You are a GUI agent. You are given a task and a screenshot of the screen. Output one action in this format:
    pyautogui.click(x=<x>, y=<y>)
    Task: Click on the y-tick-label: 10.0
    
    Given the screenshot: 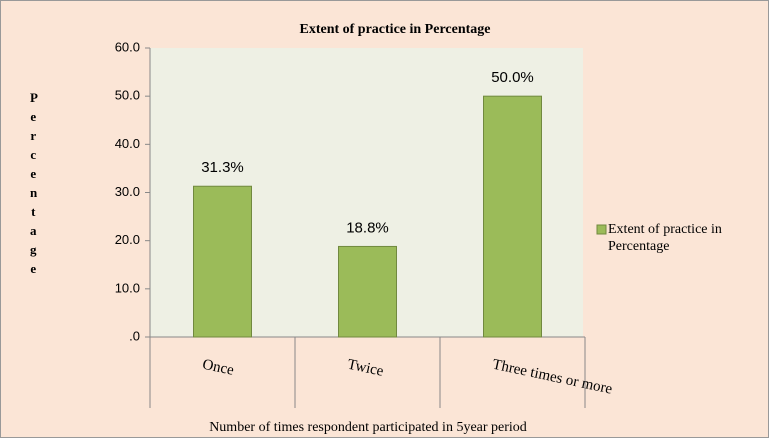 What is the action you would take?
    pyautogui.click(x=127, y=287)
    